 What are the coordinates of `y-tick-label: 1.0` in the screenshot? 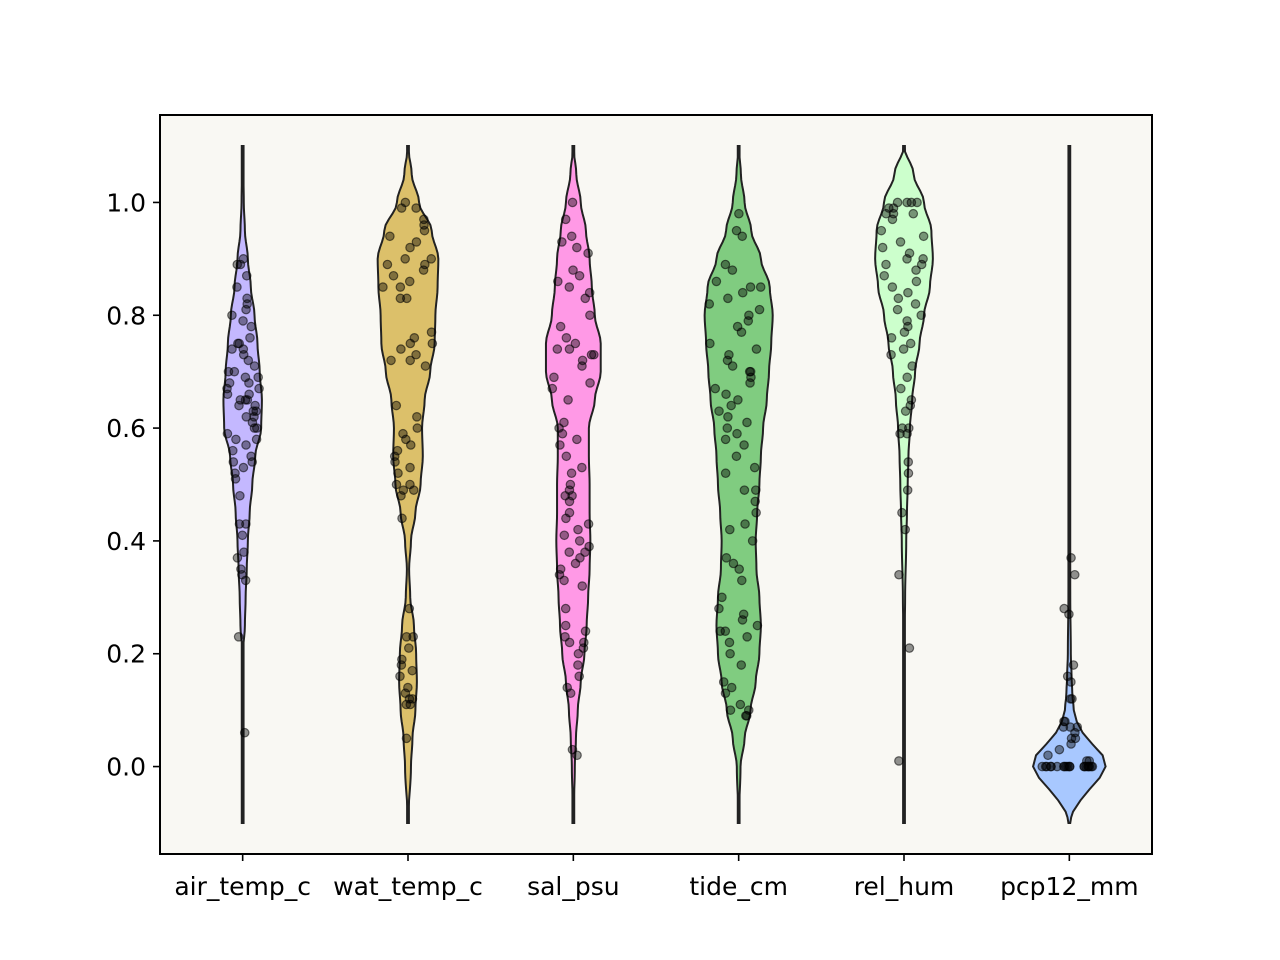 It's located at (126, 202).